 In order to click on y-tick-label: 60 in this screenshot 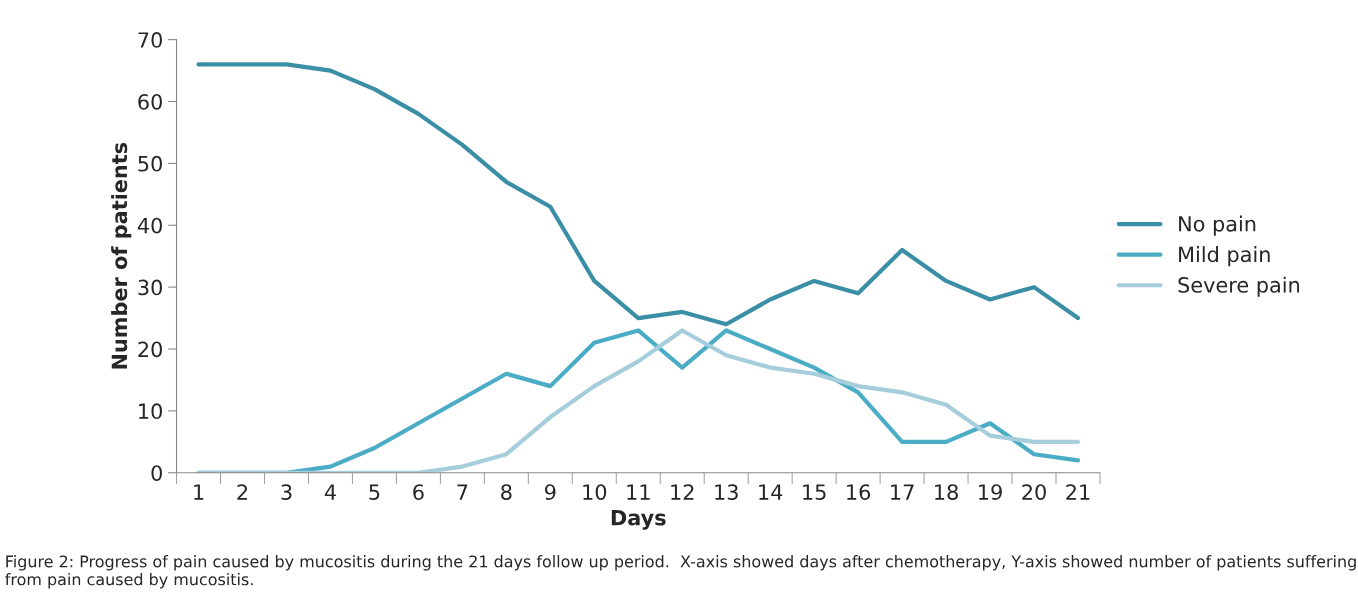, I will do `click(150, 101)`.